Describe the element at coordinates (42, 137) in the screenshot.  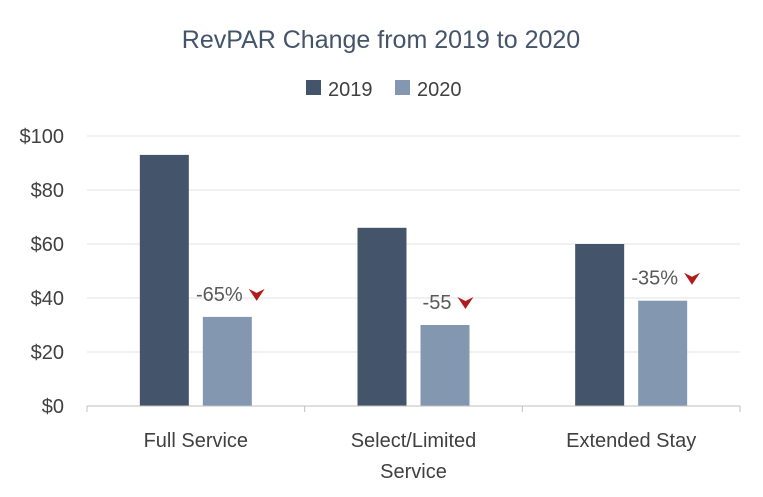
I see `y-tick-label: $100` at that location.